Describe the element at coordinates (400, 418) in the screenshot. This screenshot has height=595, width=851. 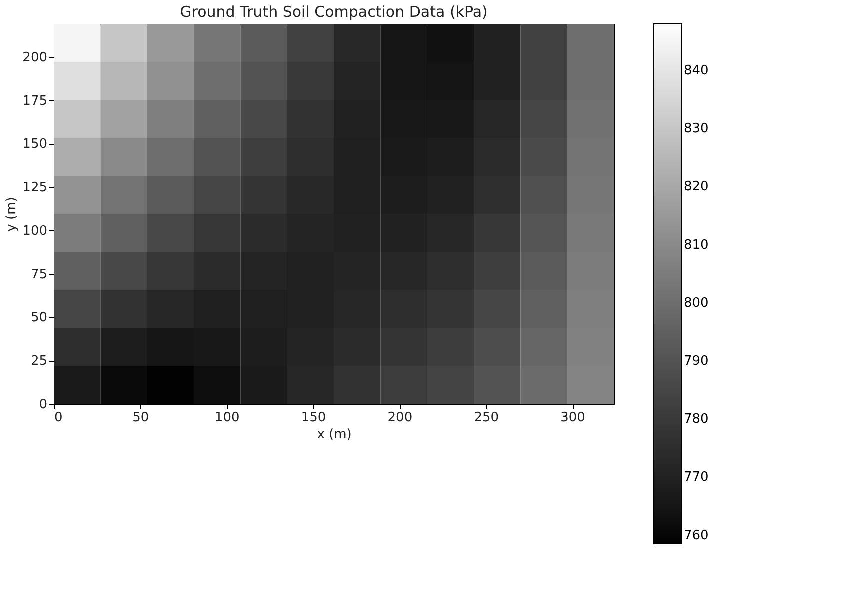
I see `x-tick-label: 200` at that location.